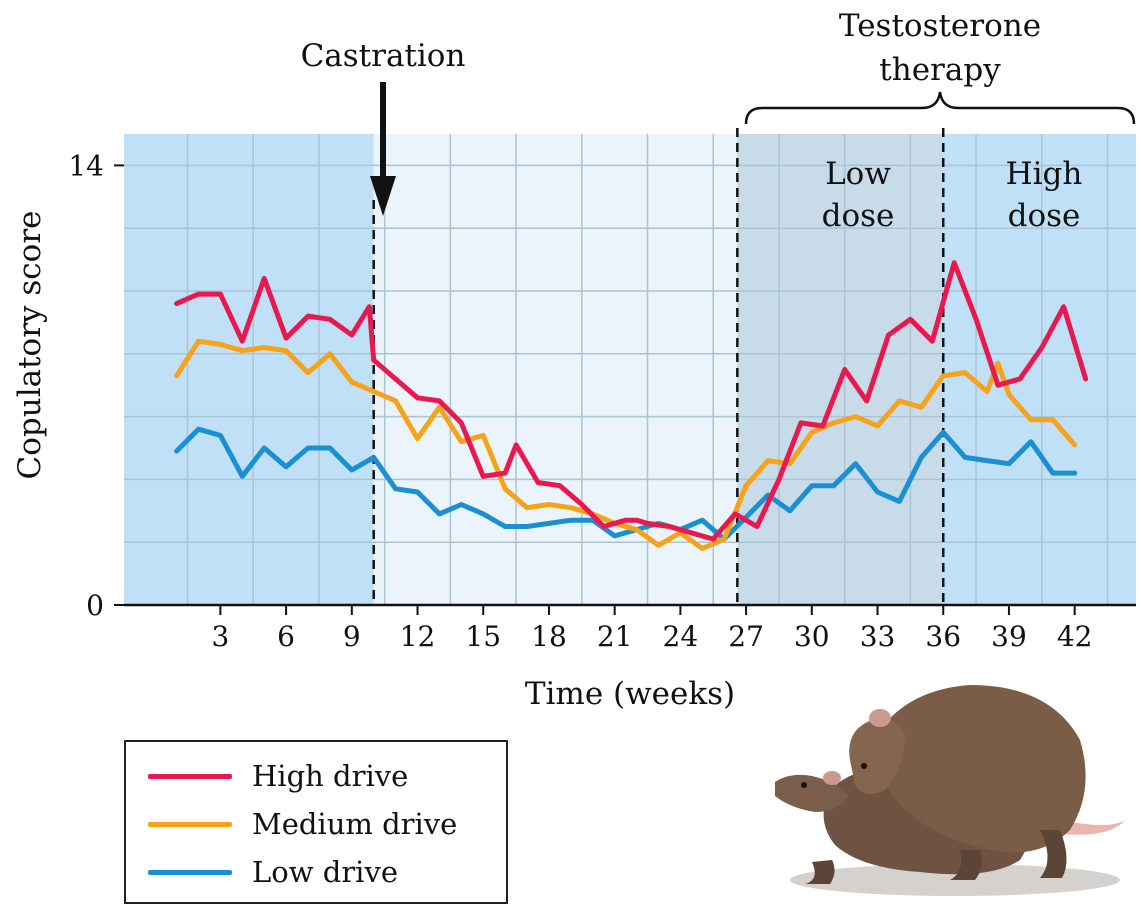  I want to click on therapy-label-line1: Testosterone, so click(940, 26).